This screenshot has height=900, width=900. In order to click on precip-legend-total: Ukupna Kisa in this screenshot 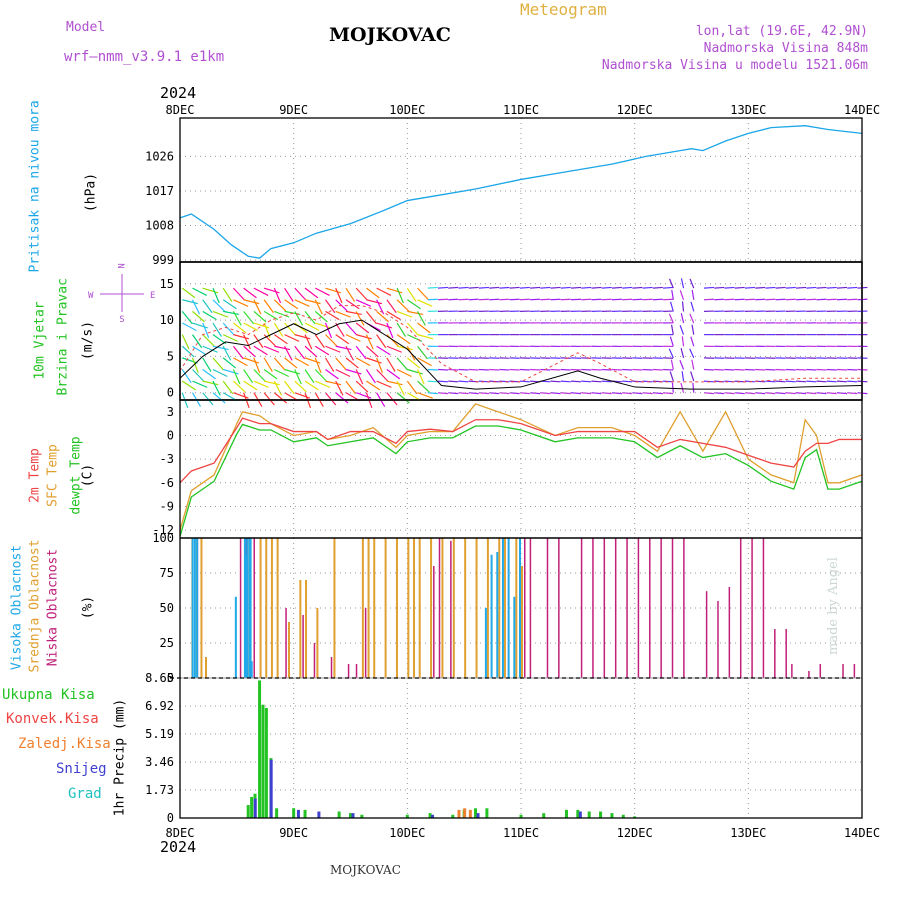, I will do `click(48, 695)`.